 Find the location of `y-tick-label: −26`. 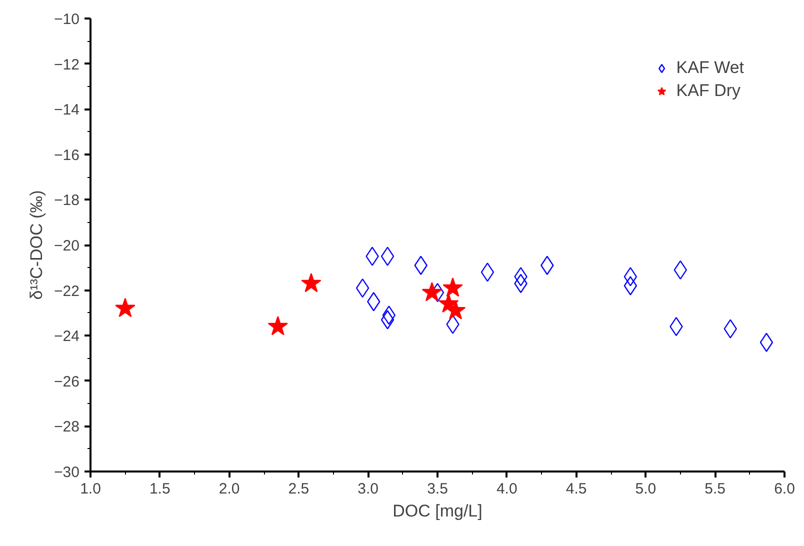

y-tick-label: −26 is located at coordinates (67, 381).